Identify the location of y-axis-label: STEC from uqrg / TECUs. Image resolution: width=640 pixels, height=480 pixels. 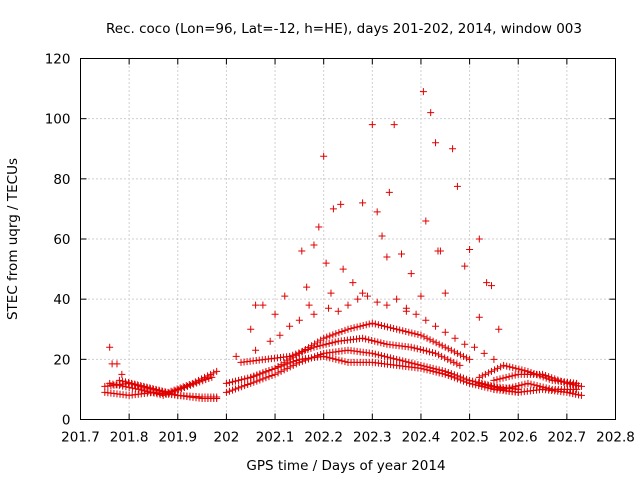
(13, 239).